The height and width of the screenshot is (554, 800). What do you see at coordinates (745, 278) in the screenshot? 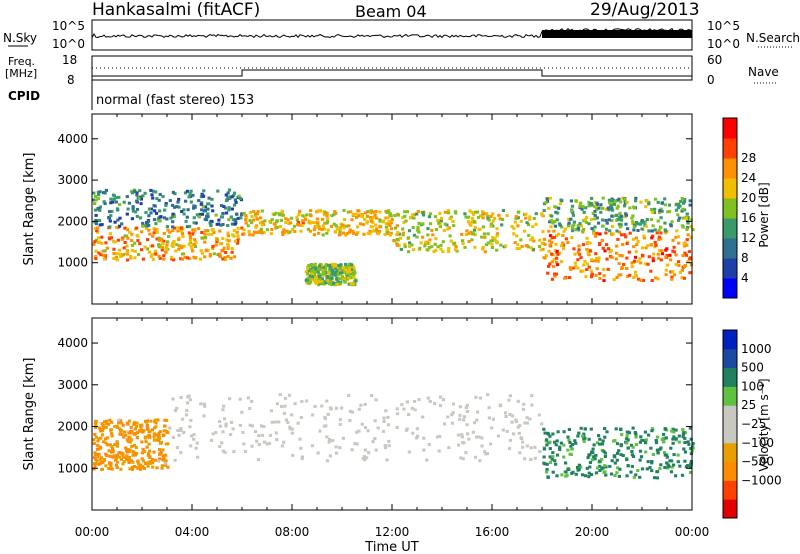
I see `power-colorbar-tick: 4` at bounding box center [745, 278].